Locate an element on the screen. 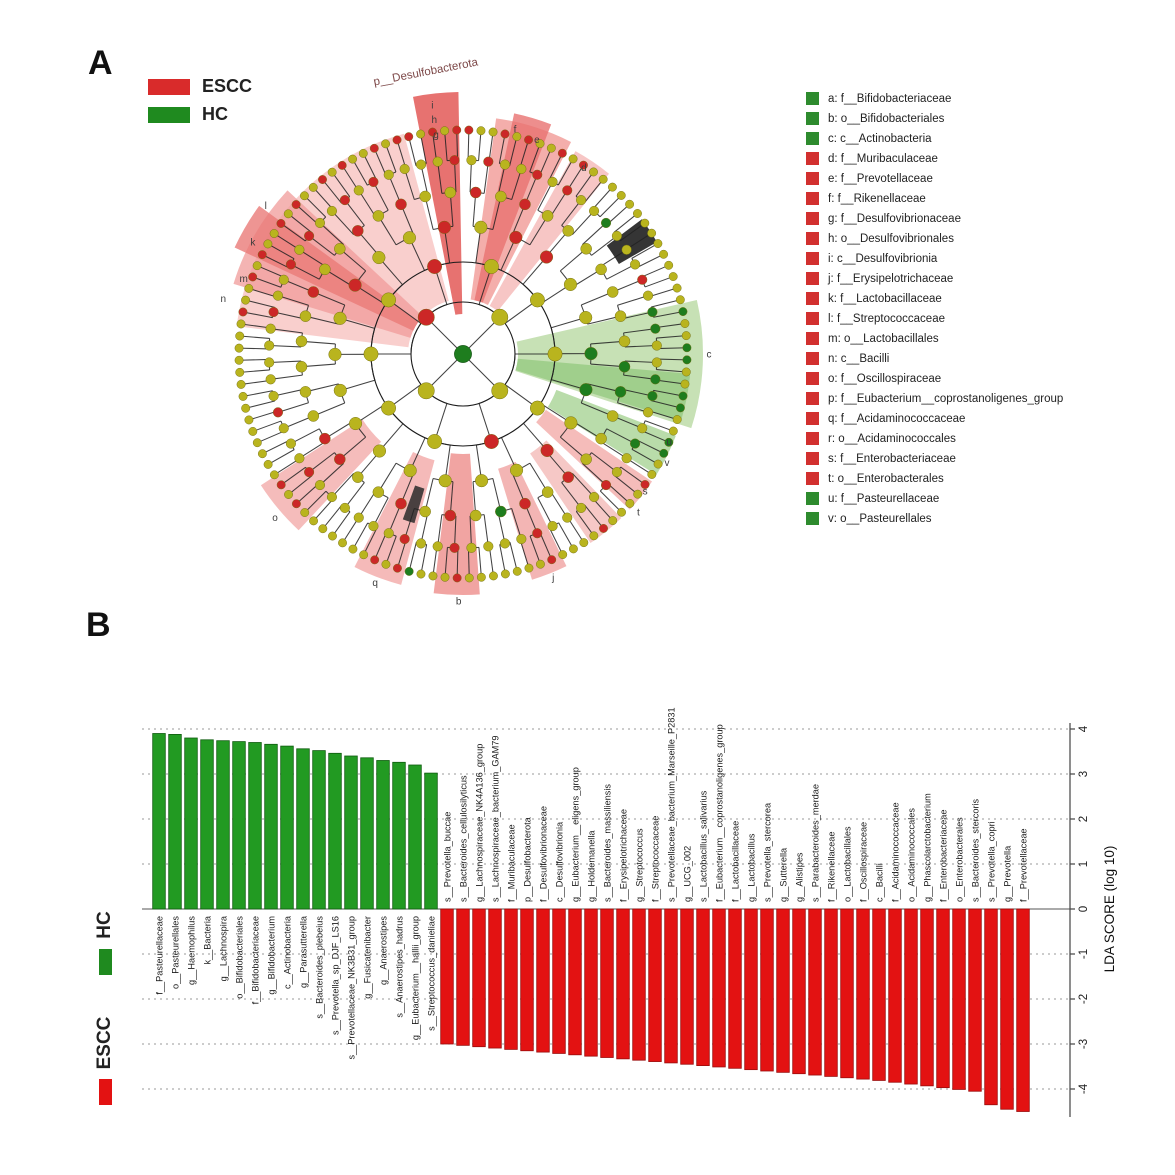 This screenshot has height=1175, width=1175. sector-letter-g: g is located at coordinates (436, 135).